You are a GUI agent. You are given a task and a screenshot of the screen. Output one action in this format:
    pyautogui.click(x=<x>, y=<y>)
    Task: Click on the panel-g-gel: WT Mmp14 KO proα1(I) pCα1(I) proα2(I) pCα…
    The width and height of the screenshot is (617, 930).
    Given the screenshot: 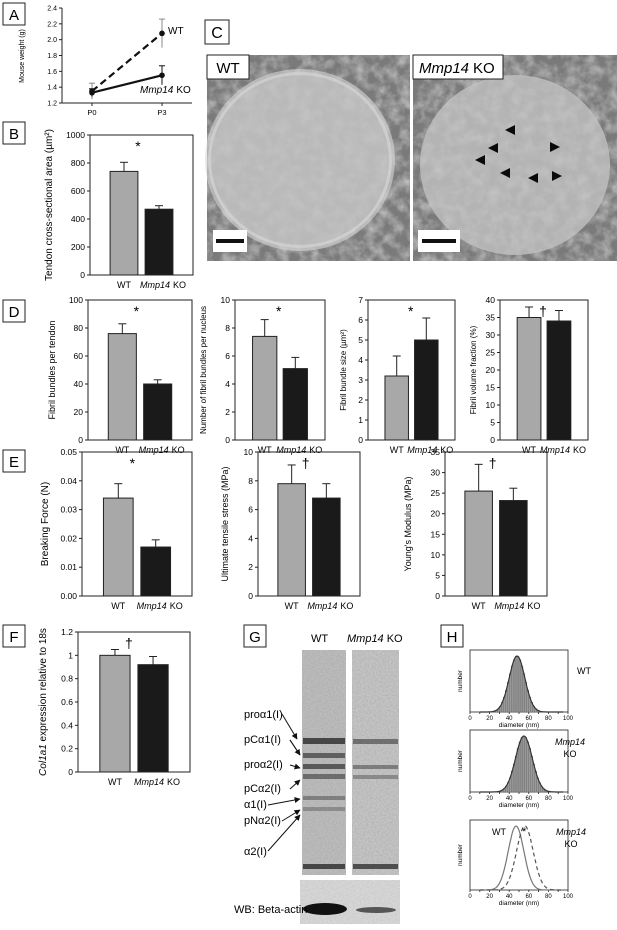 What is the action you would take?
    pyautogui.click(x=318, y=778)
    